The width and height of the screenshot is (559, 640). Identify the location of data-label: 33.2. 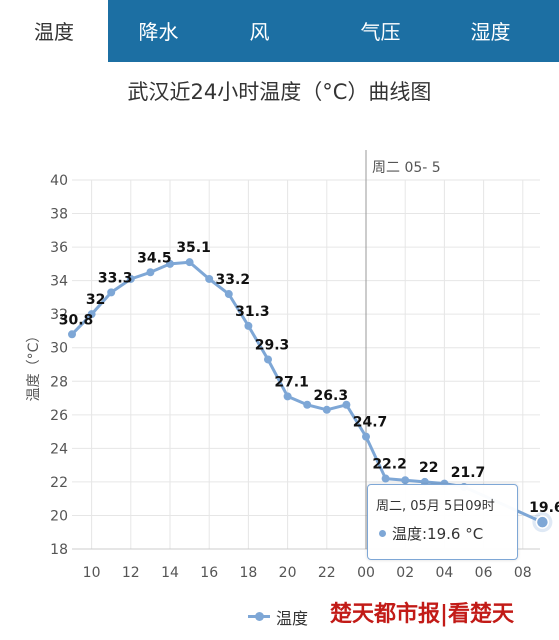
(233, 280).